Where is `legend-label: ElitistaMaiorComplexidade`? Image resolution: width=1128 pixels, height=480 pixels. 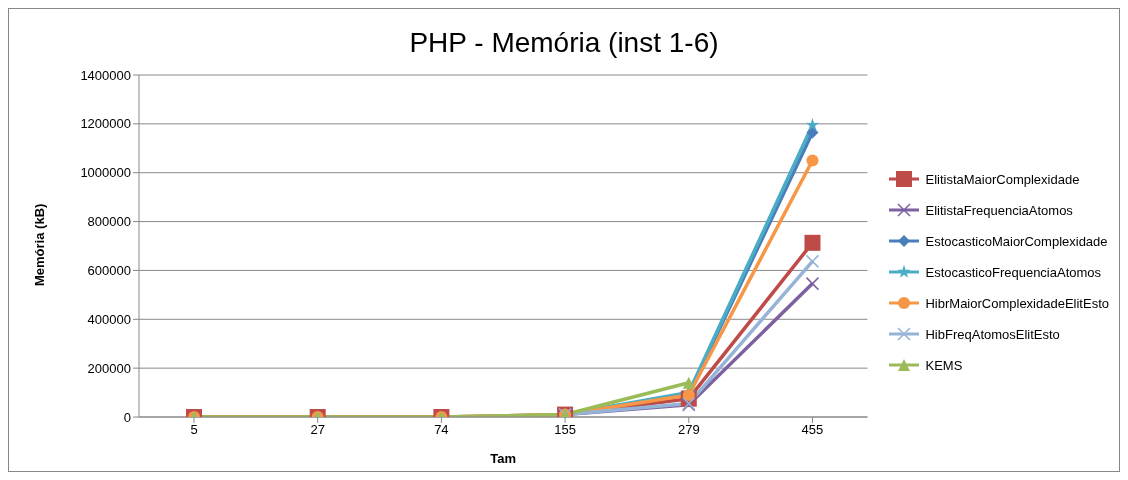 legend-label: ElitistaMaiorComplexidade is located at coordinates (1002, 179).